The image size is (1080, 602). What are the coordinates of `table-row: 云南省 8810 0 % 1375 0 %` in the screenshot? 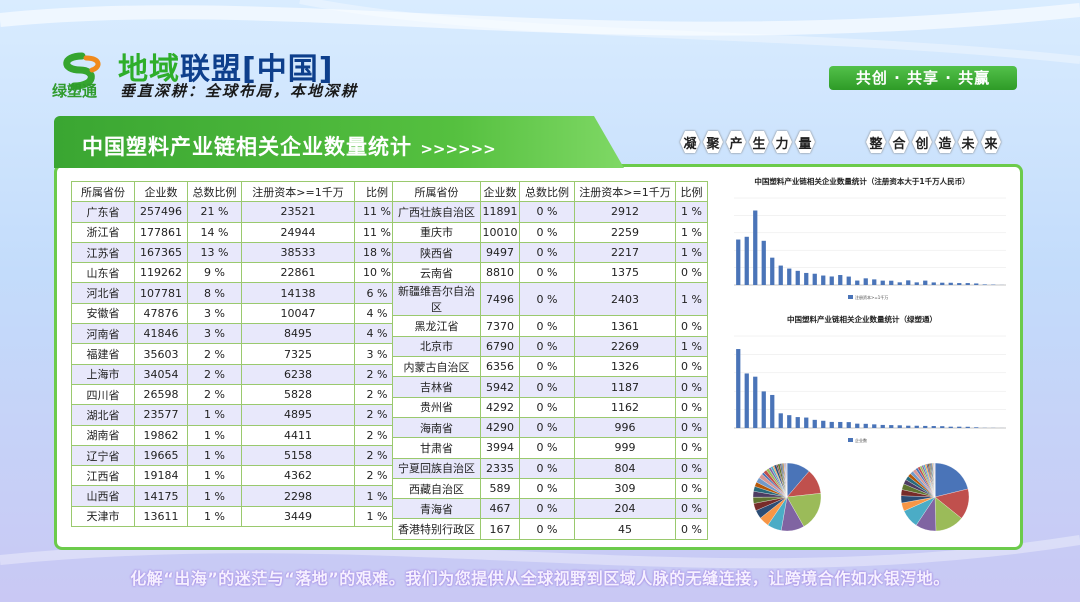 It's located at (550, 273).